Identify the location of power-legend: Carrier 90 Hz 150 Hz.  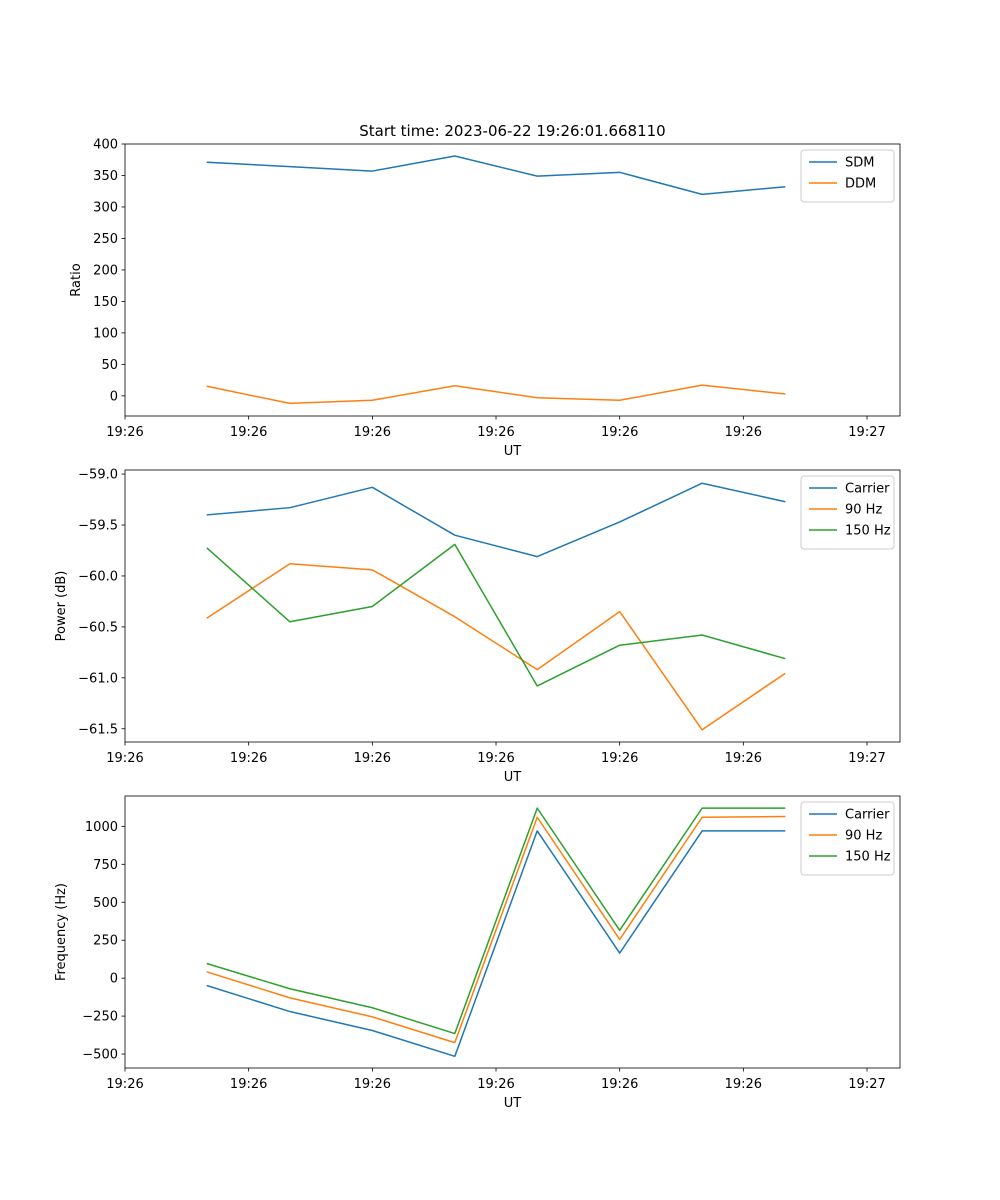
(847, 512).